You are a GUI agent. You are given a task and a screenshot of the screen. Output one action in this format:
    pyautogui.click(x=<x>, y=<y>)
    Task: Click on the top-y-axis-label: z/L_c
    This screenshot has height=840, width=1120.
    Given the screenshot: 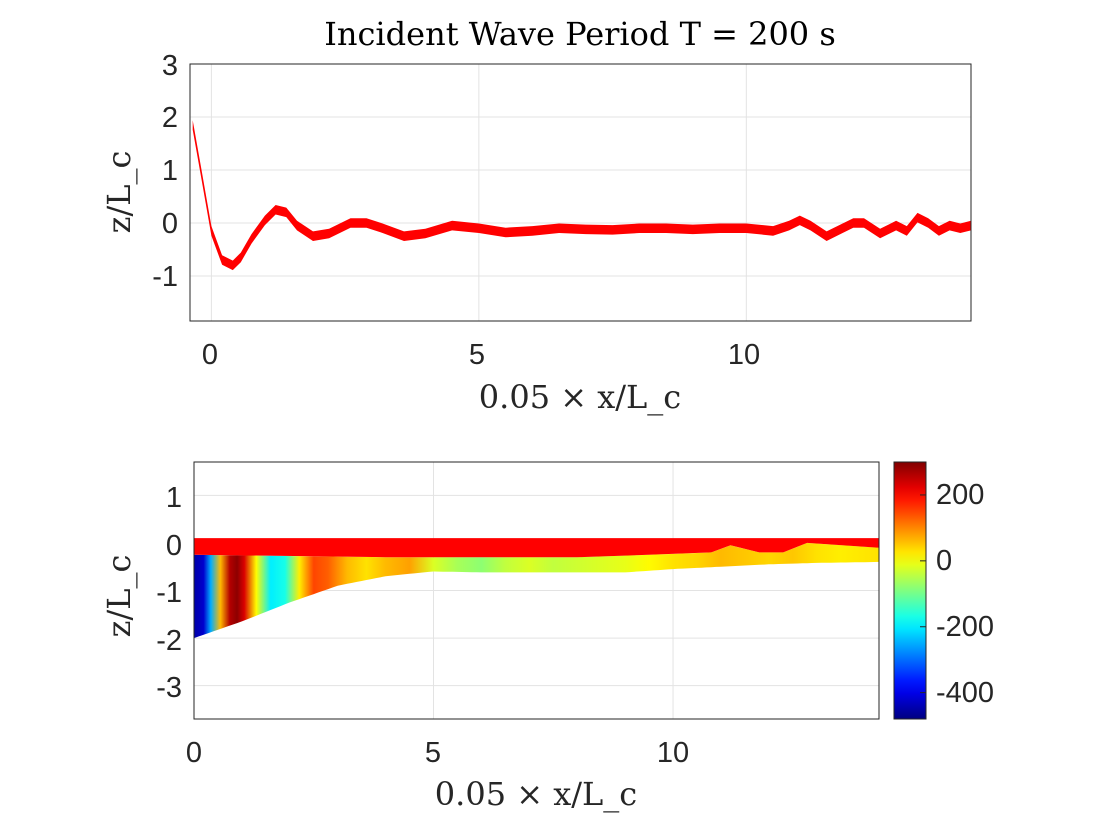 What is the action you would take?
    pyautogui.click(x=119, y=192)
    